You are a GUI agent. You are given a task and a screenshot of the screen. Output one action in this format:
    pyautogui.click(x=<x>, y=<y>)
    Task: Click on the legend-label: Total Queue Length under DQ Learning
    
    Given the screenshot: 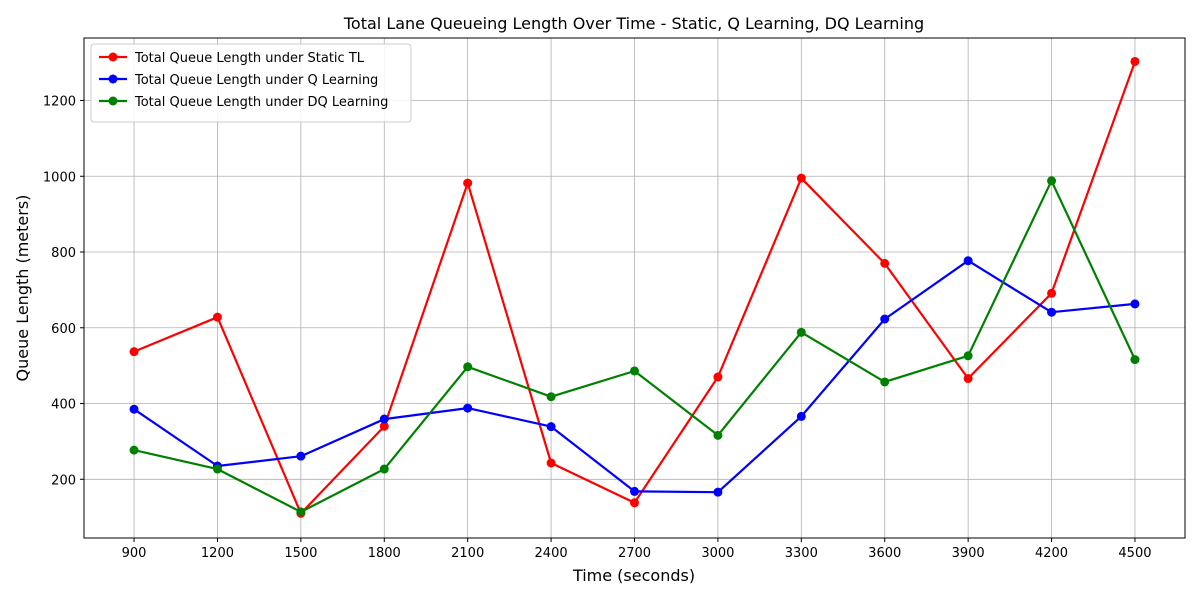 What is the action you would take?
    pyautogui.click(x=261, y=102)
    